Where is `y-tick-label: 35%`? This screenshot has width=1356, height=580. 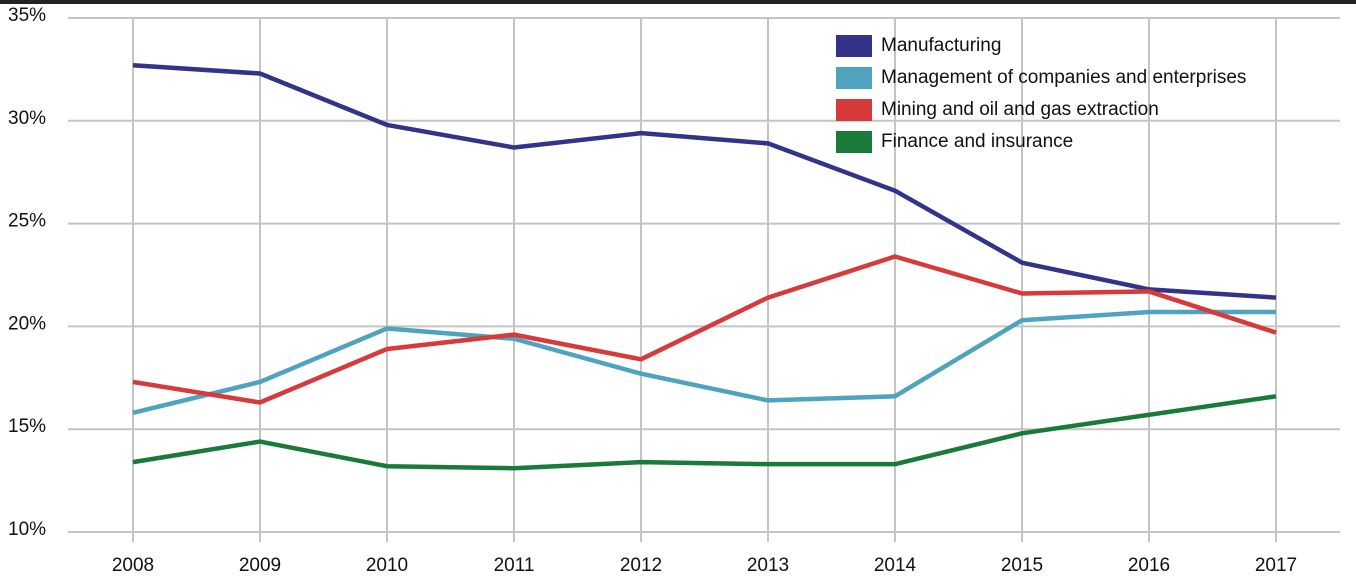 y-tick-label: 35% is located at coordinates (27, 15).